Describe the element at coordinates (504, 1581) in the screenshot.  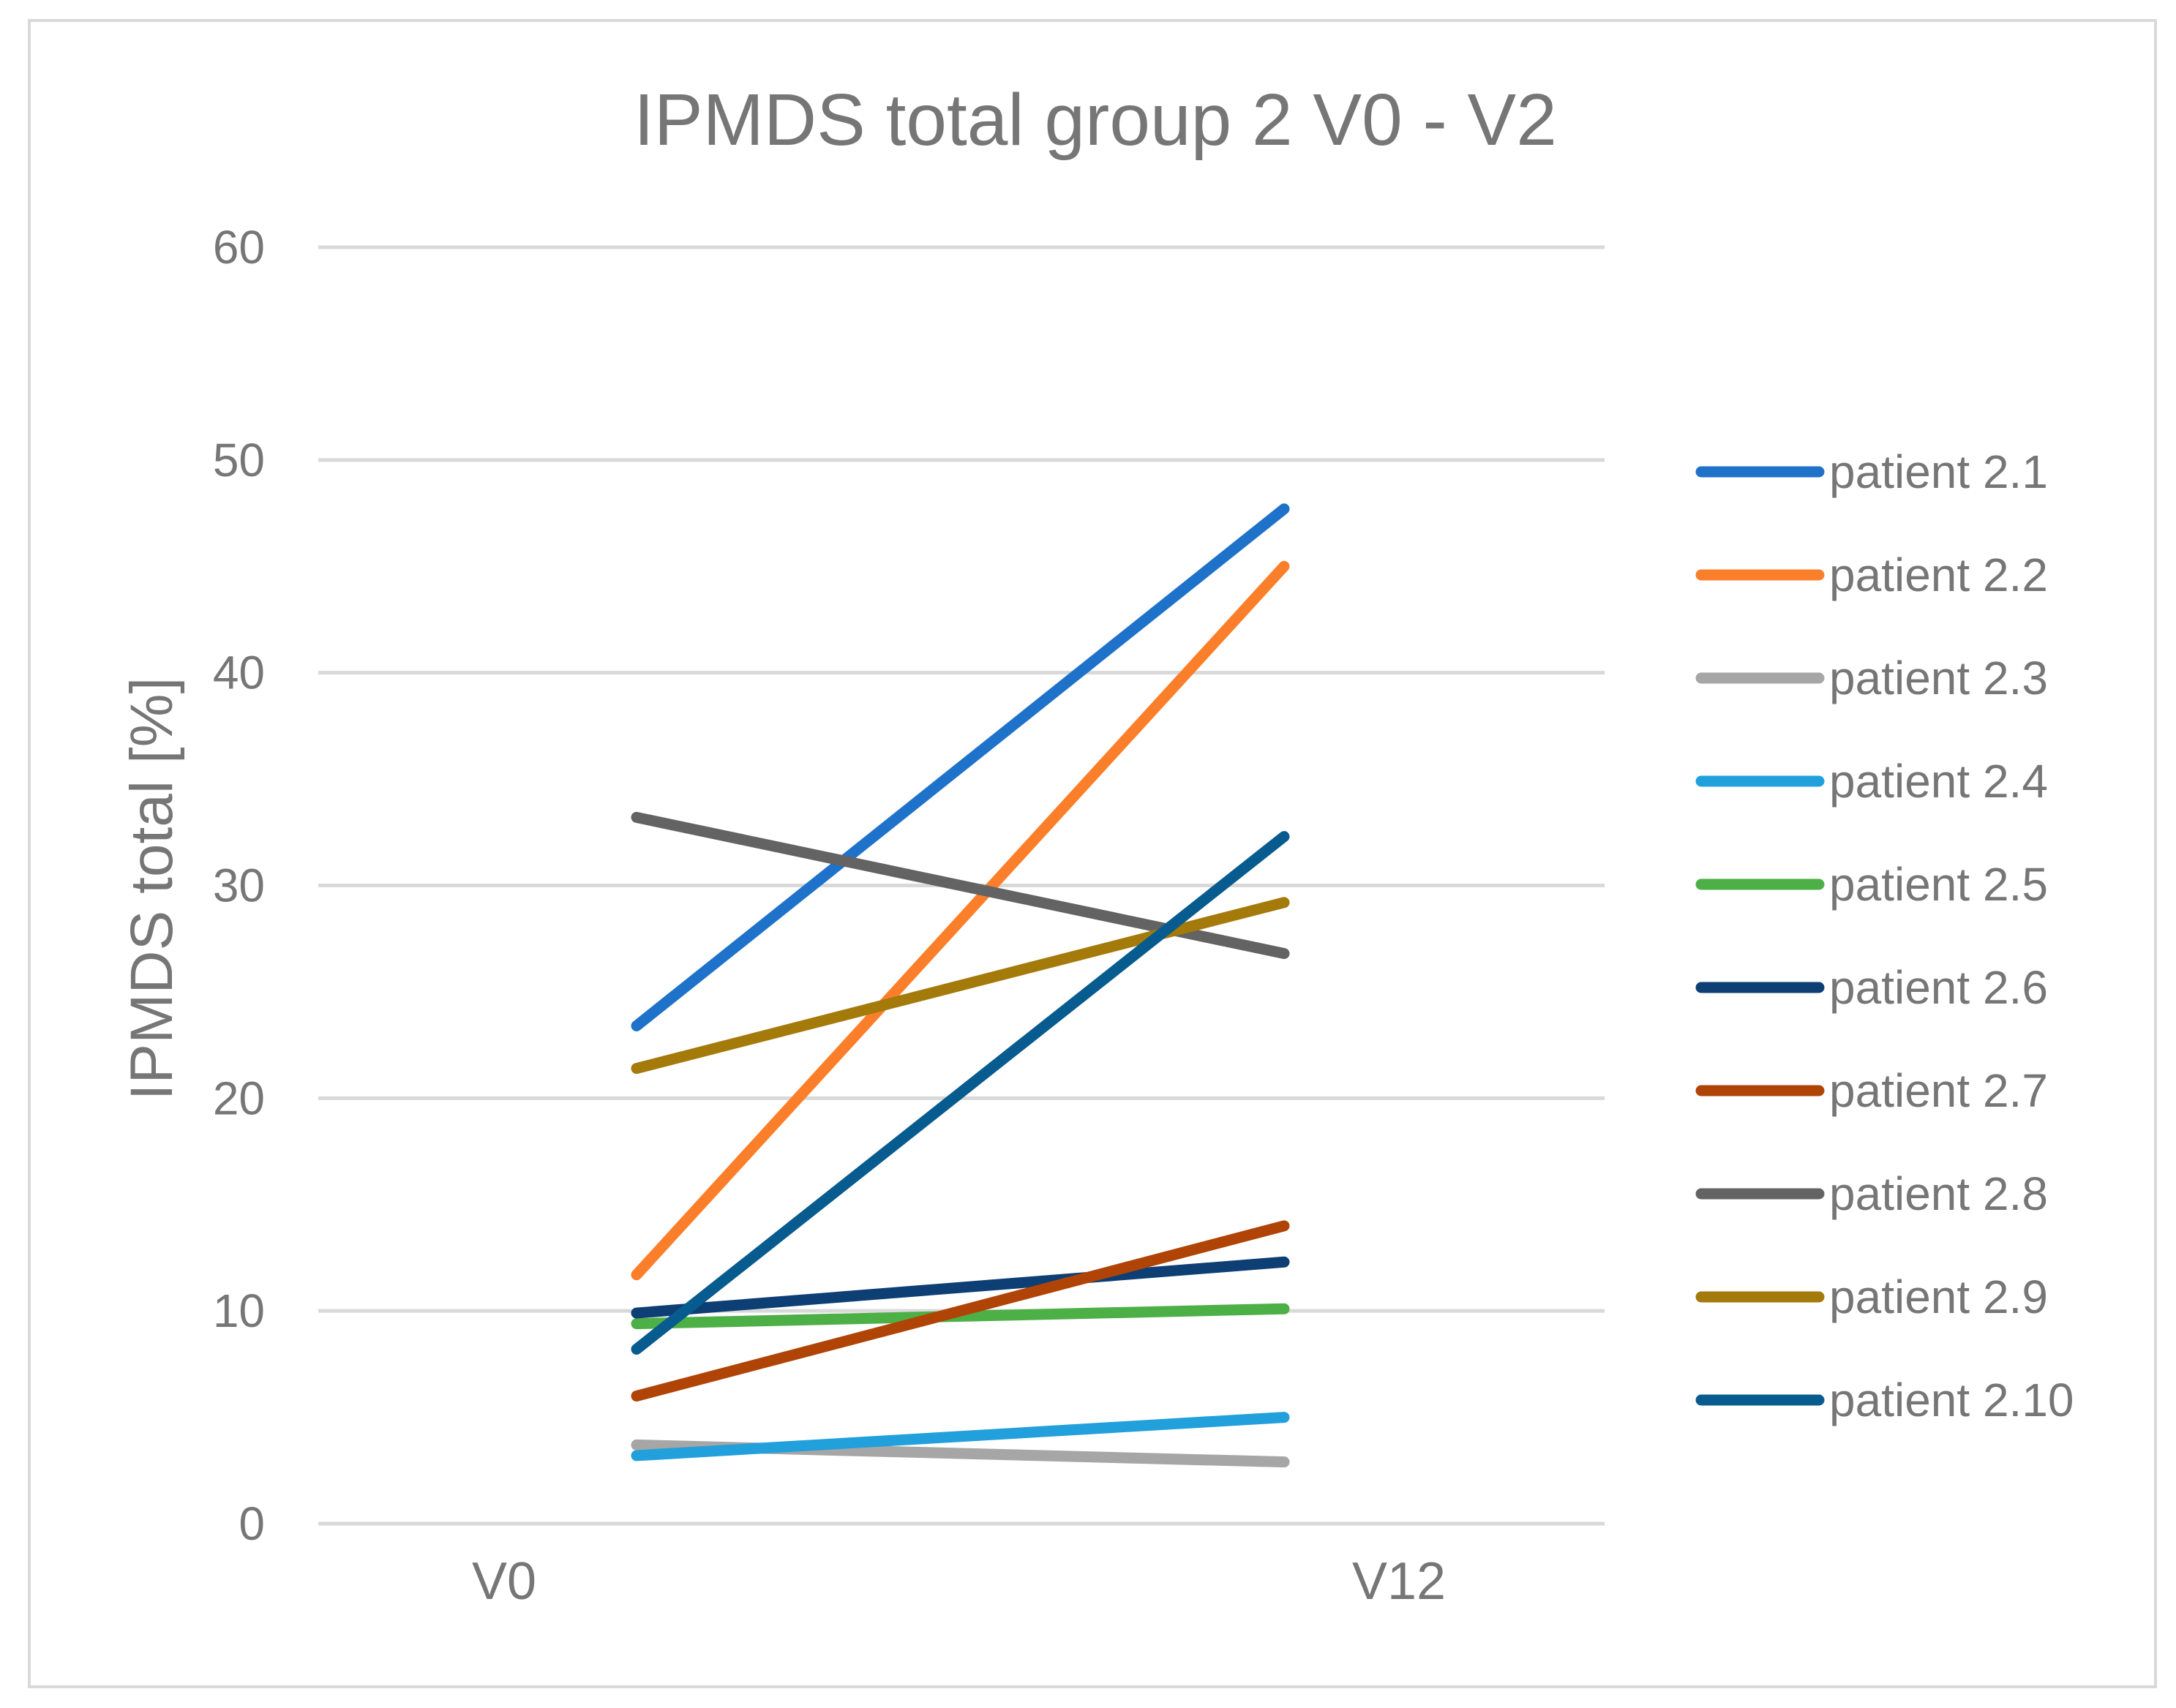
I see `x-tick-label: V0` at that location.